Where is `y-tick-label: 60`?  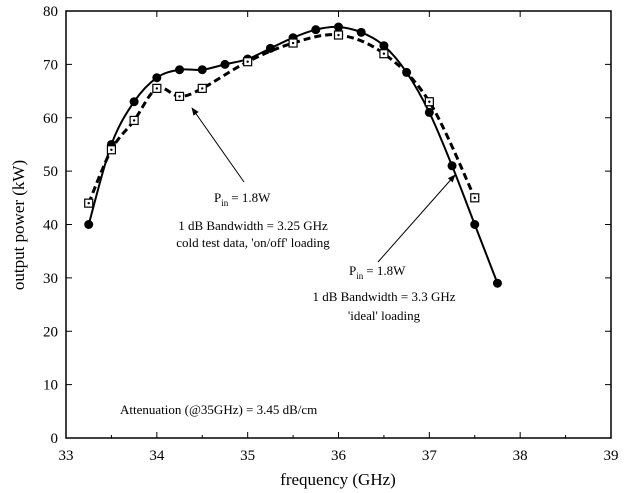
y-tick-label: 60 is located at coordinates (50, 119).